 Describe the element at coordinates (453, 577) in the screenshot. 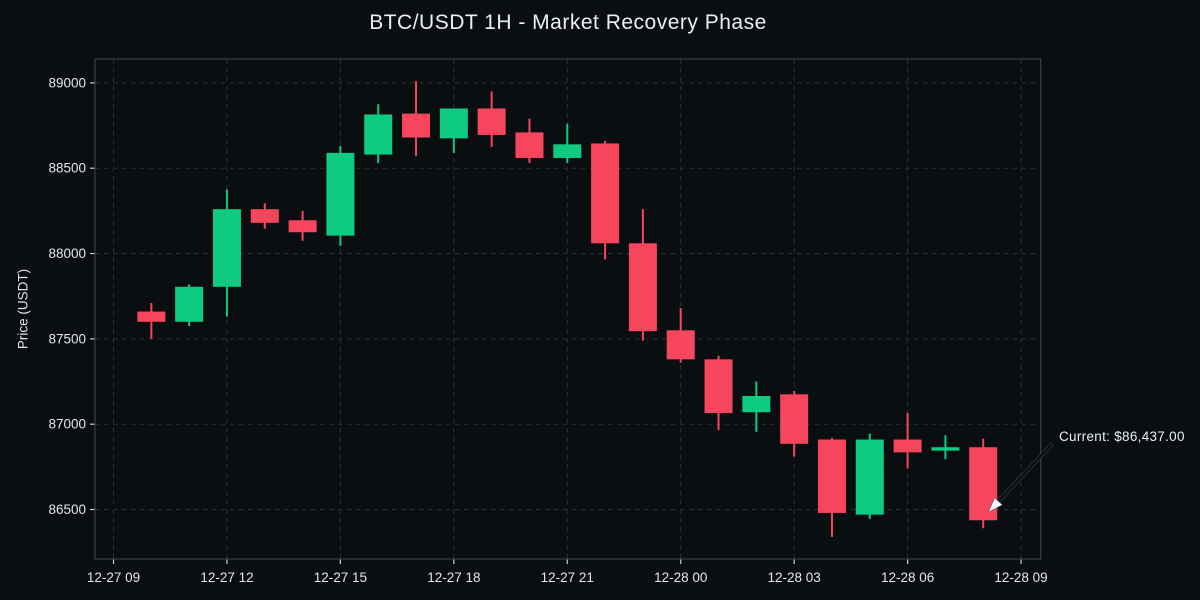

I see `x-tick-label: 12-27 18` at that location.